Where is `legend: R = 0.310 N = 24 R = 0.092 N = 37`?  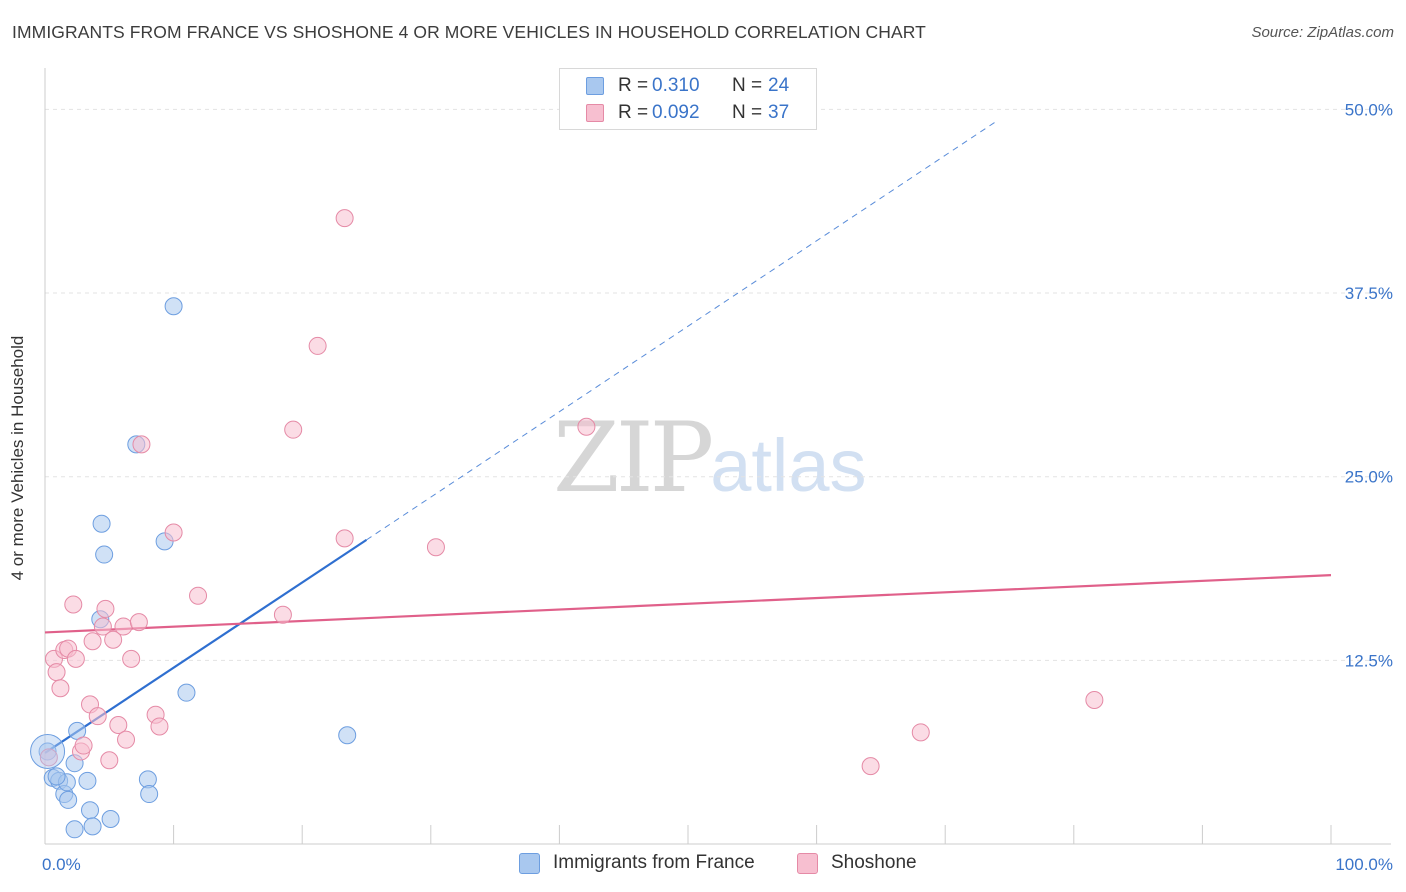 legend: R = 0.310 N = 24 R = 0.092 N = 37 is located at coordinates (688, 99).